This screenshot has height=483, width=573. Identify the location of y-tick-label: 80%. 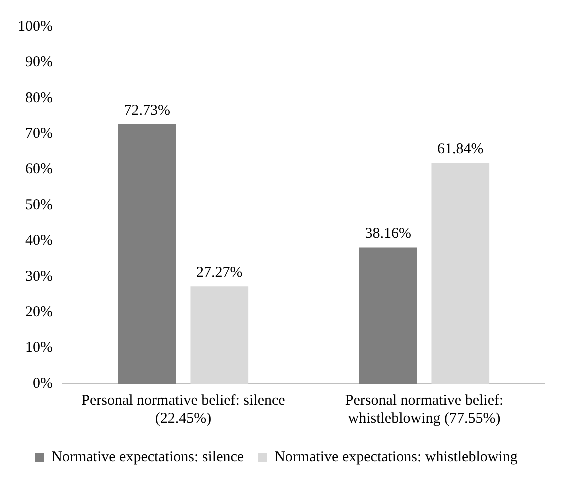
(39, 98).